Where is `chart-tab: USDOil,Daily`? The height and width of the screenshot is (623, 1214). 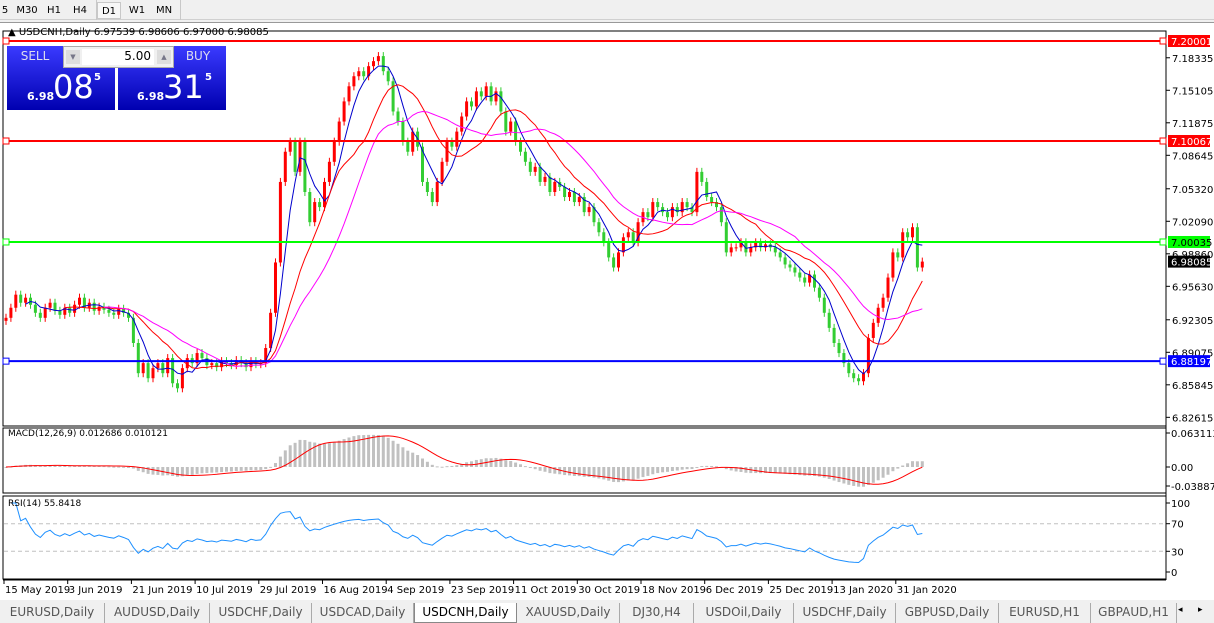
chart-tab: USDOil,Daily is located at coordinates (744, 613).